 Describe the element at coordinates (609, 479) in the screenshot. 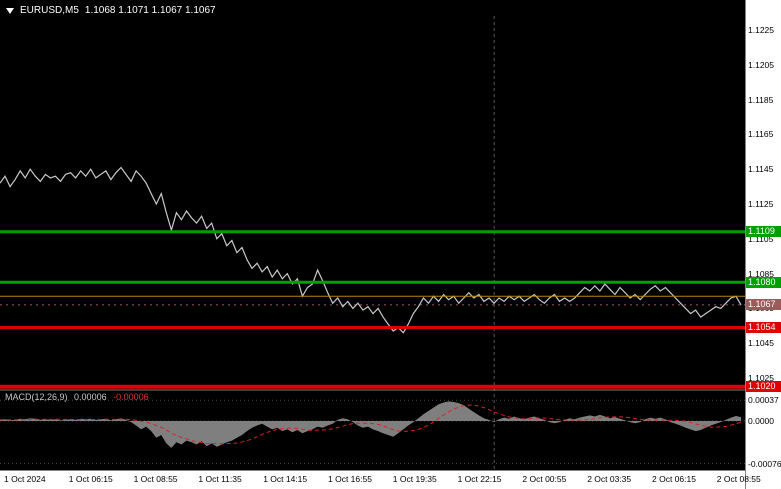

I see `time-tick-label: 2 Oct 03:35` at that location.